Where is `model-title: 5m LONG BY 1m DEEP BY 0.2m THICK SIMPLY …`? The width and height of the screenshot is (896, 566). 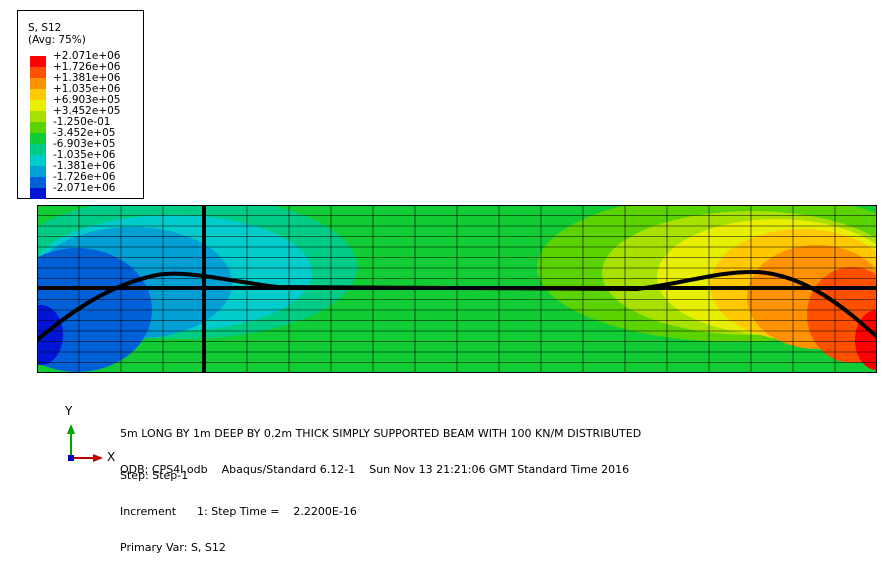
model-title: 5m LONG BY 1m DEEP BY 0.2m THICK SIMPLY … is located at coordinates (381, 433).